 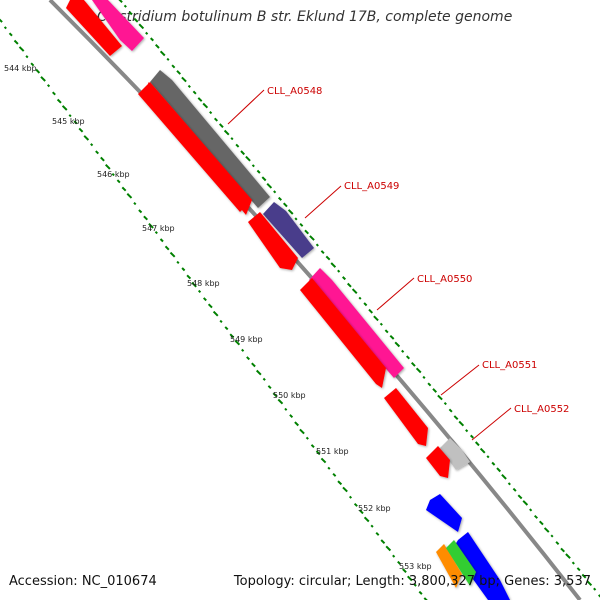 I want to click on gene-red-long-body, so click(x=195, y=147).